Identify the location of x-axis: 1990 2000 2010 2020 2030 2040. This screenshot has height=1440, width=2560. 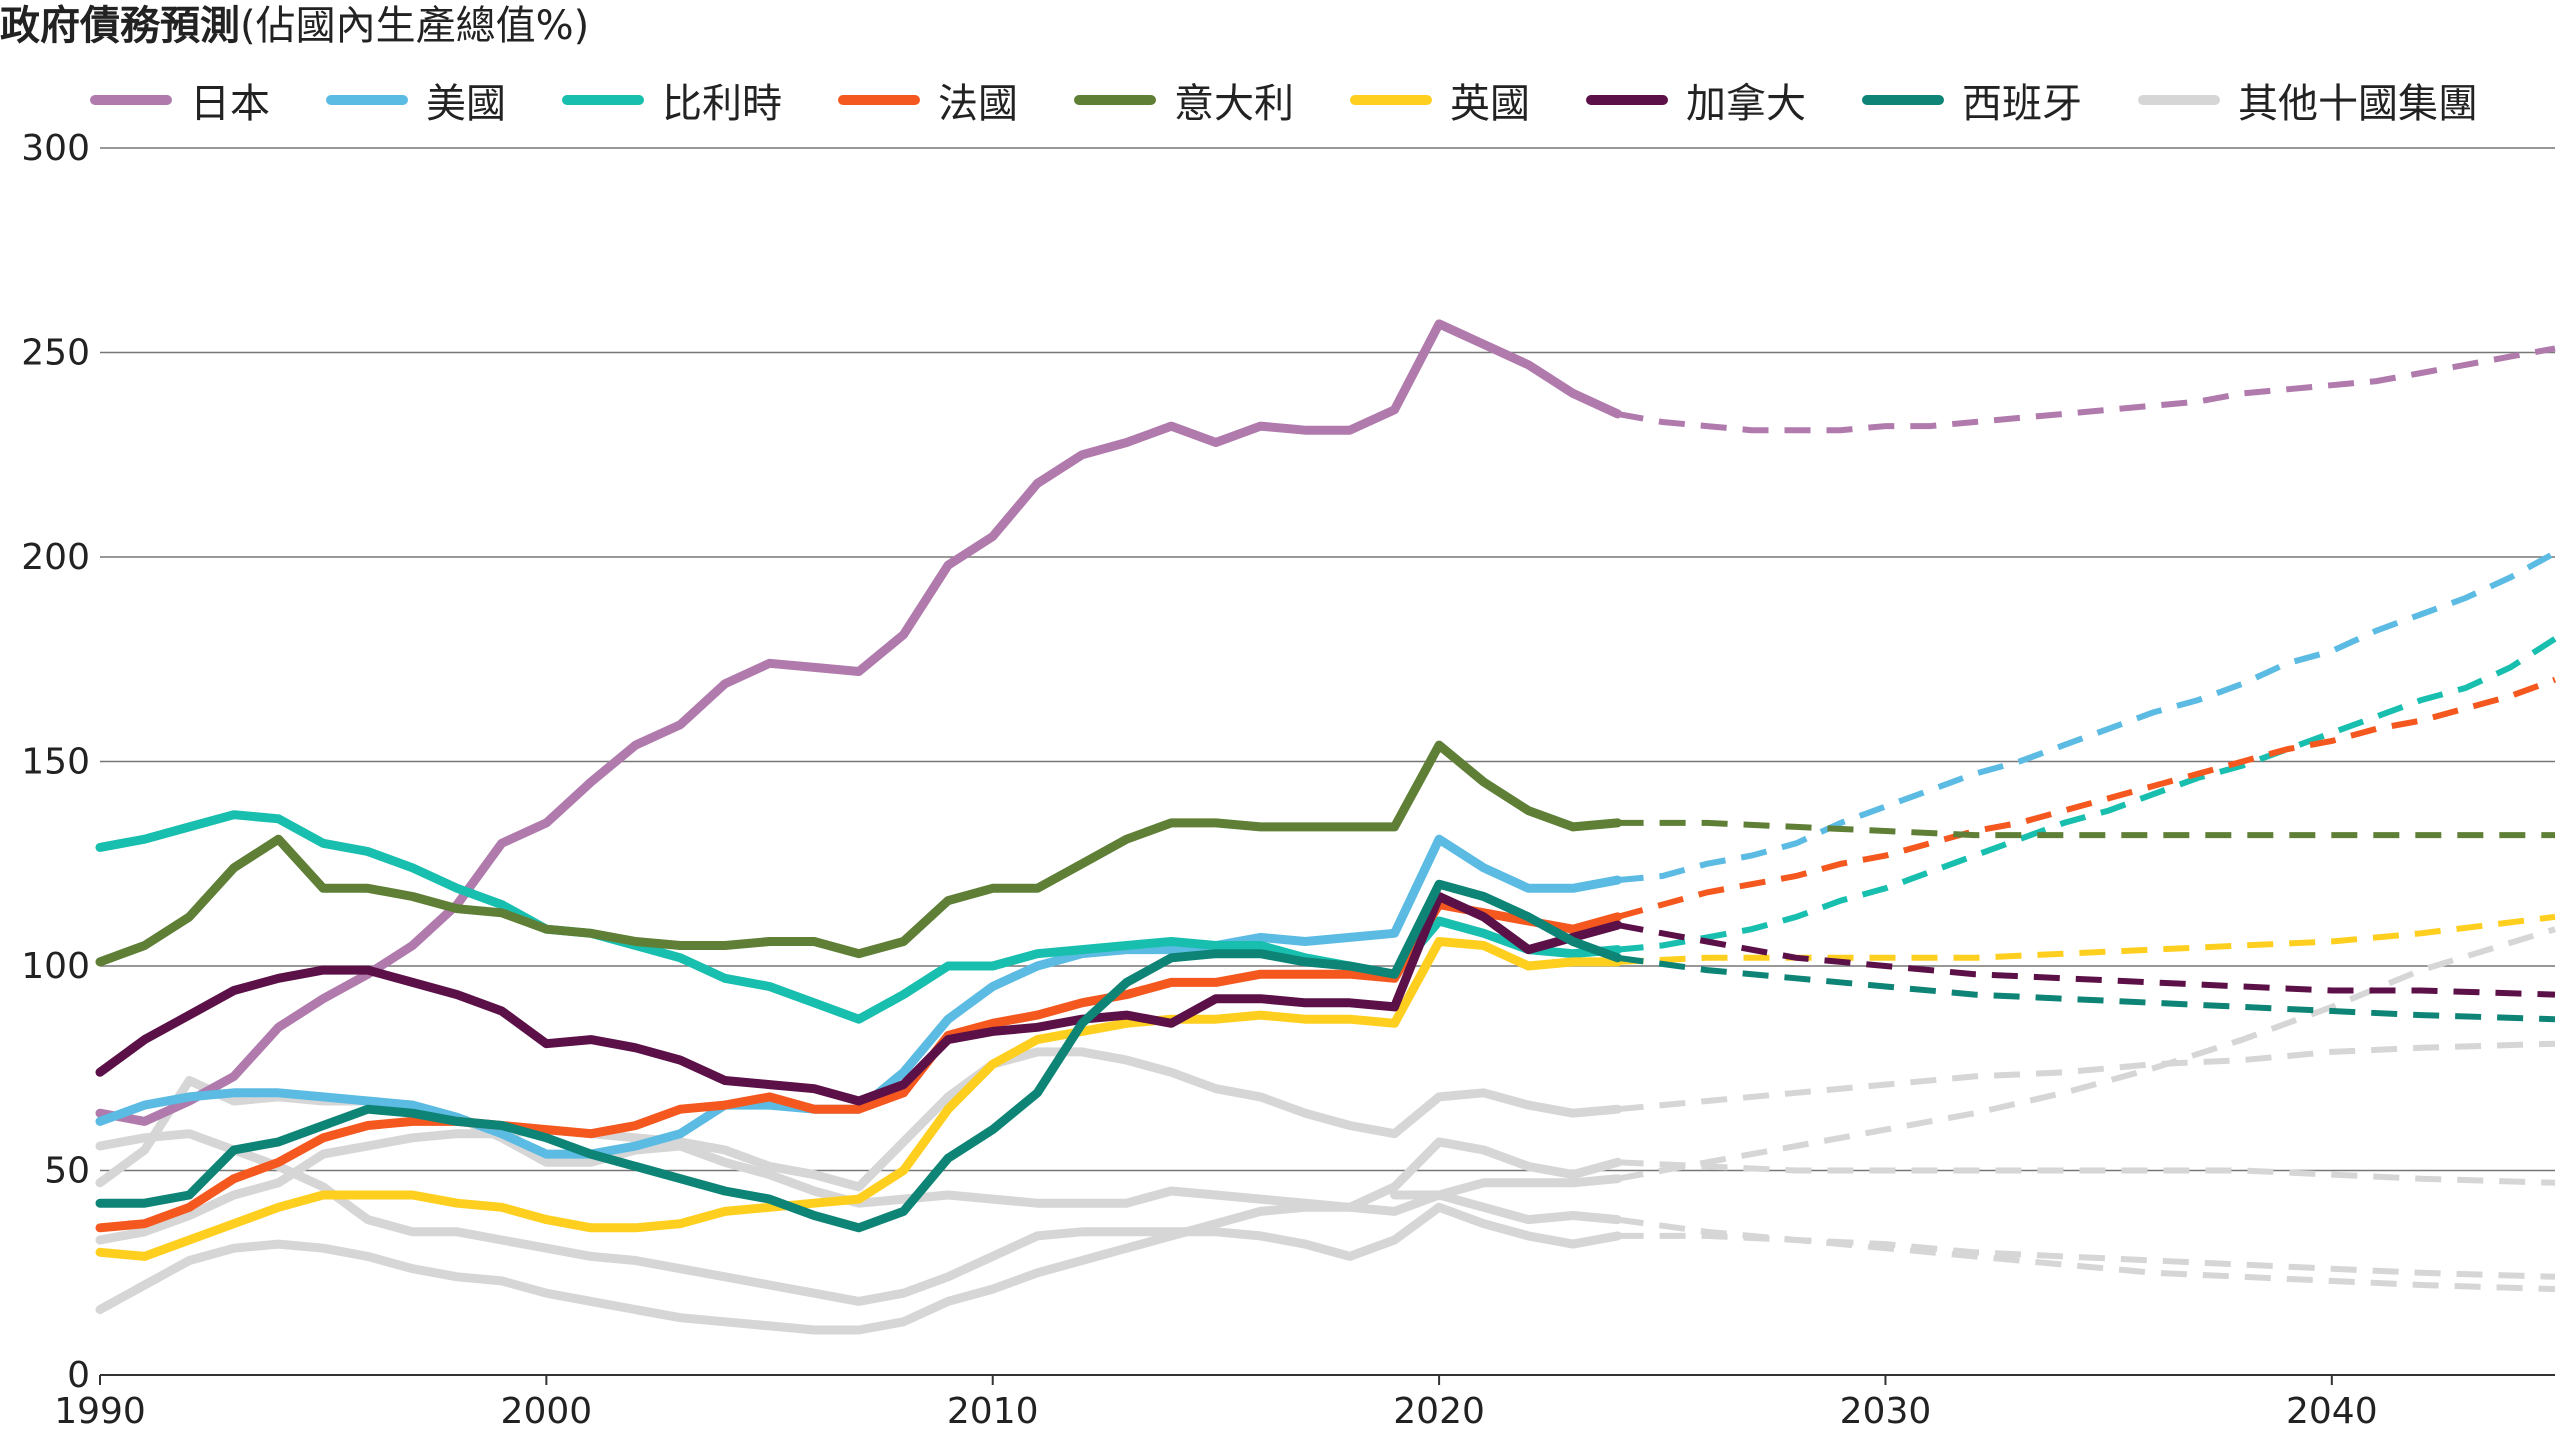
(1216, 1403).